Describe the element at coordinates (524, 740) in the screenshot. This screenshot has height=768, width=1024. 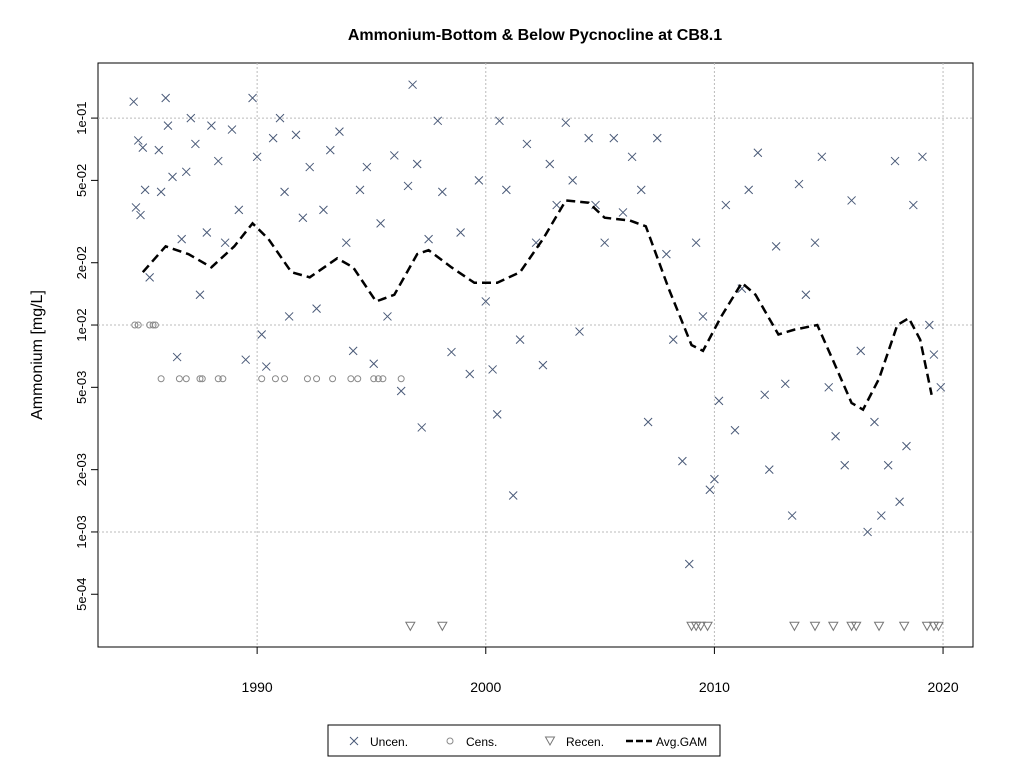
I see `legend-box` at that location.